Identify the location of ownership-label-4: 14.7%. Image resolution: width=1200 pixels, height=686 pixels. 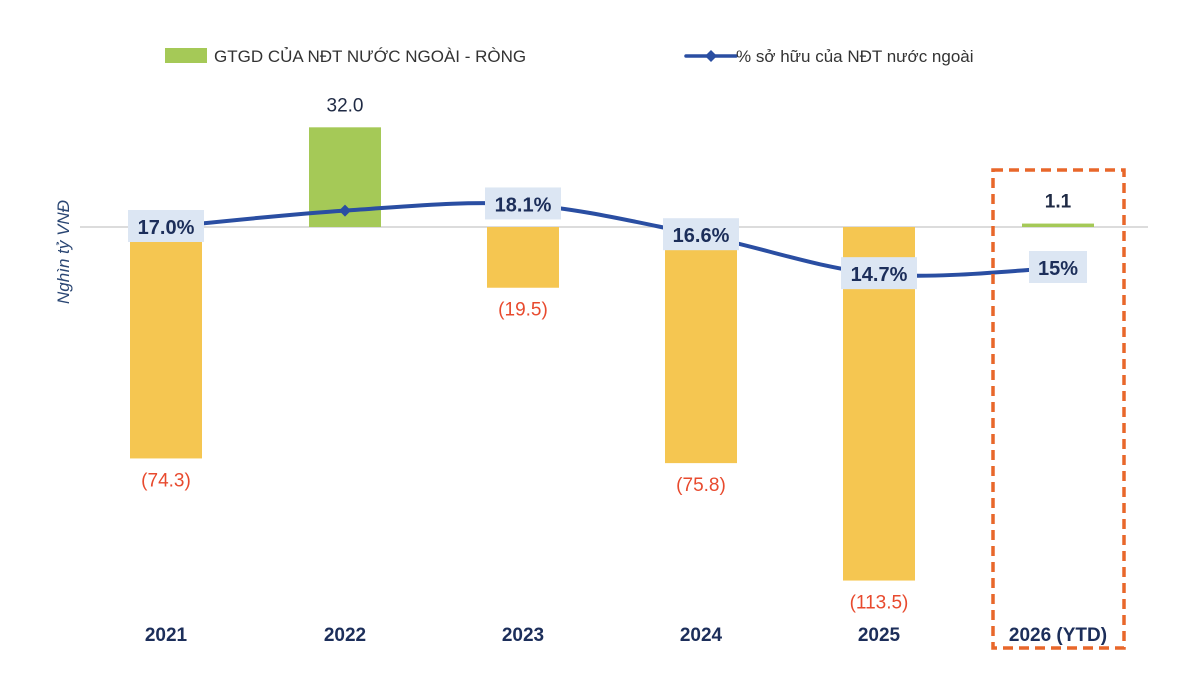
(879, 275).